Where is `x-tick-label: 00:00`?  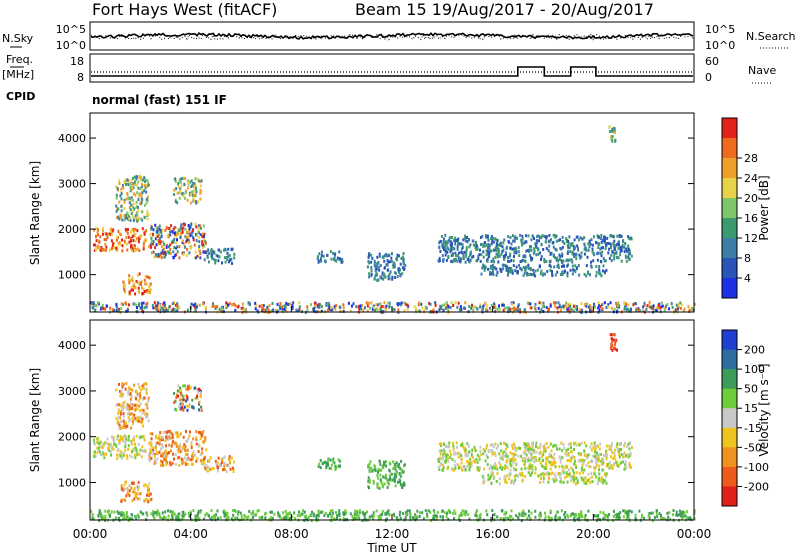
x-tick-label: 00:00 is located at coordinates (90, 534).